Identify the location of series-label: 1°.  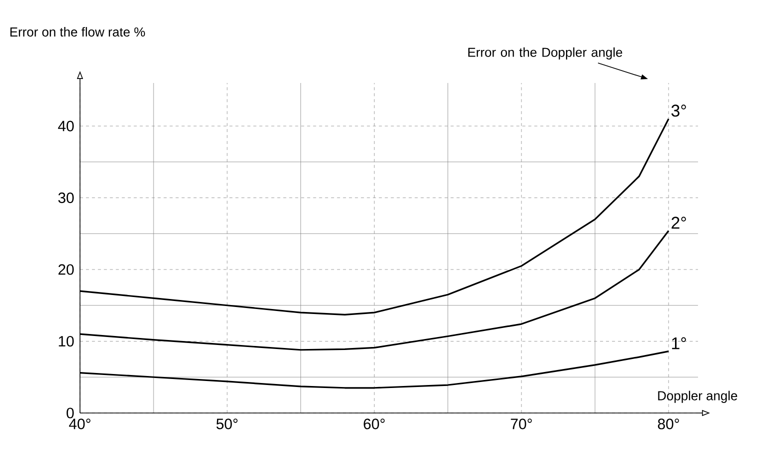
(679, 343).